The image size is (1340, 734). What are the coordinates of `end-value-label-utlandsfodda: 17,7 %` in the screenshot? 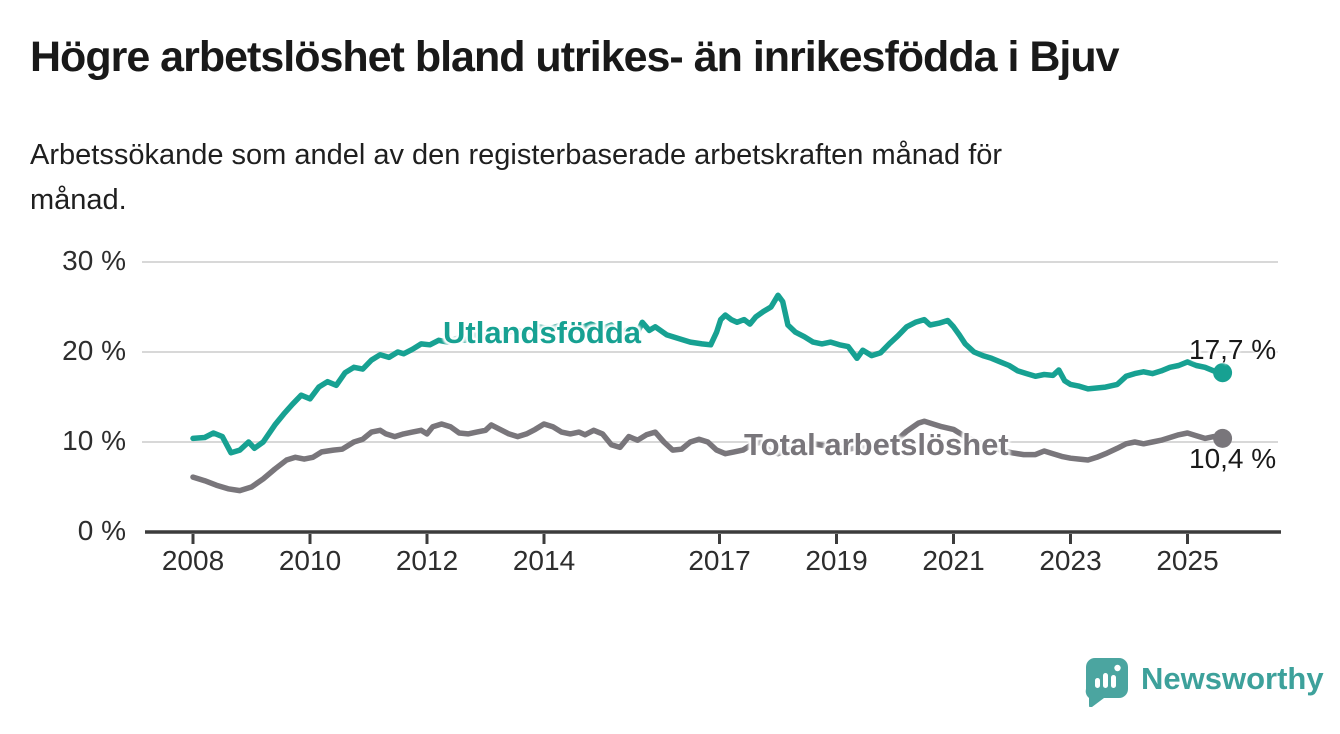 It's located at (1233, 349).